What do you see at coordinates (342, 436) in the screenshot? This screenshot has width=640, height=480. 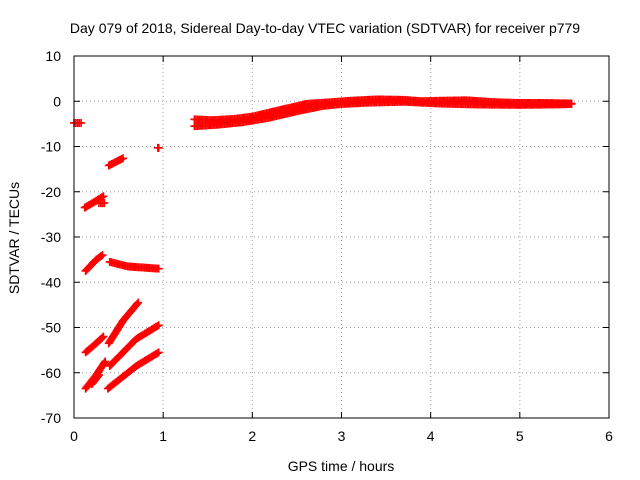 I see `x-tick-label: 3` at bounding box center [342, 436].